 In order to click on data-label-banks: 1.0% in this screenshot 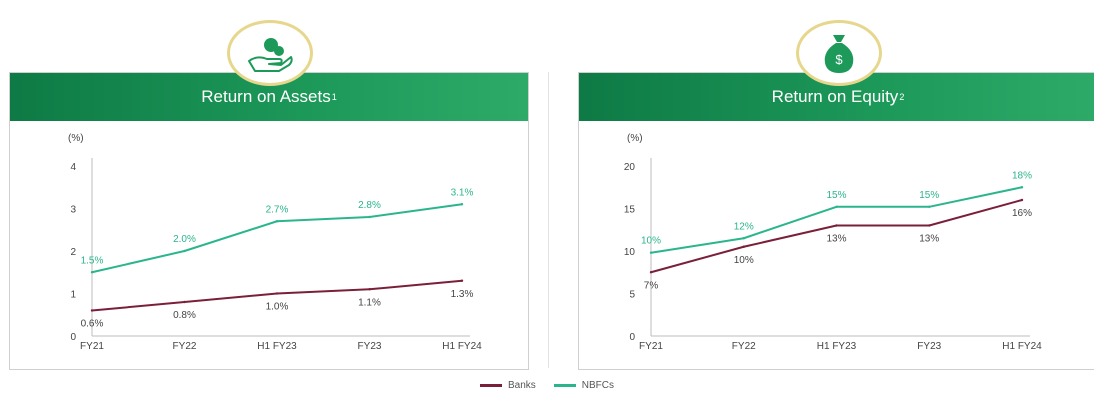, I will do `click(277, 307)`.